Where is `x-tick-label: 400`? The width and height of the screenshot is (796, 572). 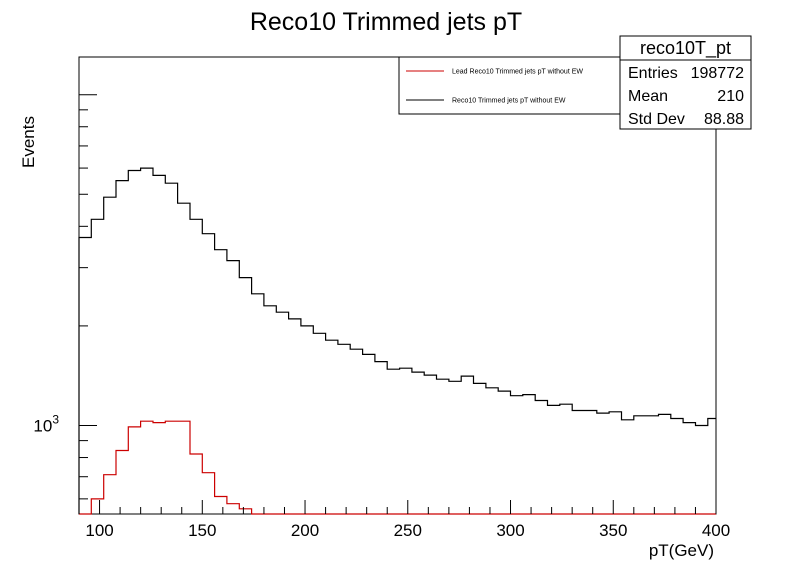 x-tick-label: 400 is located at coordinates (716, 530).